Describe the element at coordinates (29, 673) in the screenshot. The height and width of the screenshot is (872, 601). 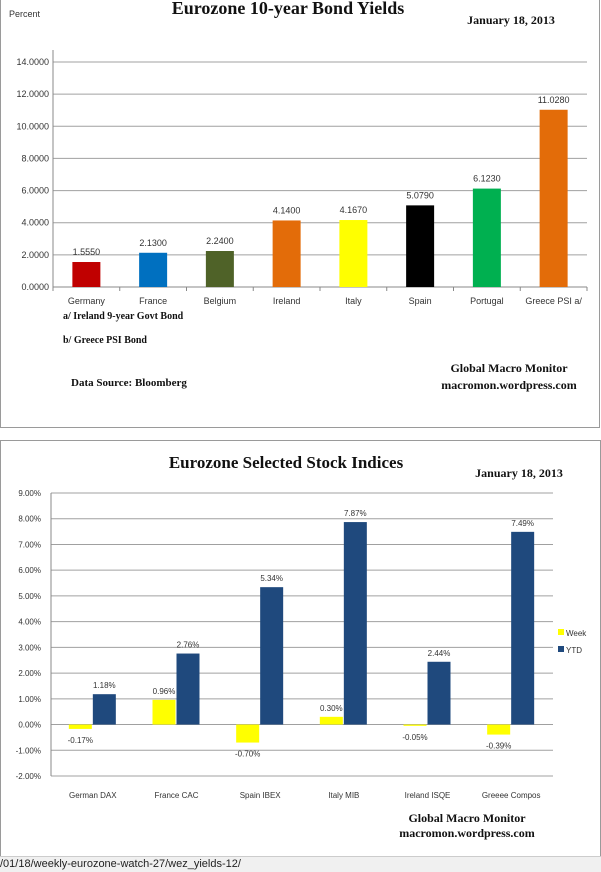
I see `y-tick-label: 2.00%` at that location.